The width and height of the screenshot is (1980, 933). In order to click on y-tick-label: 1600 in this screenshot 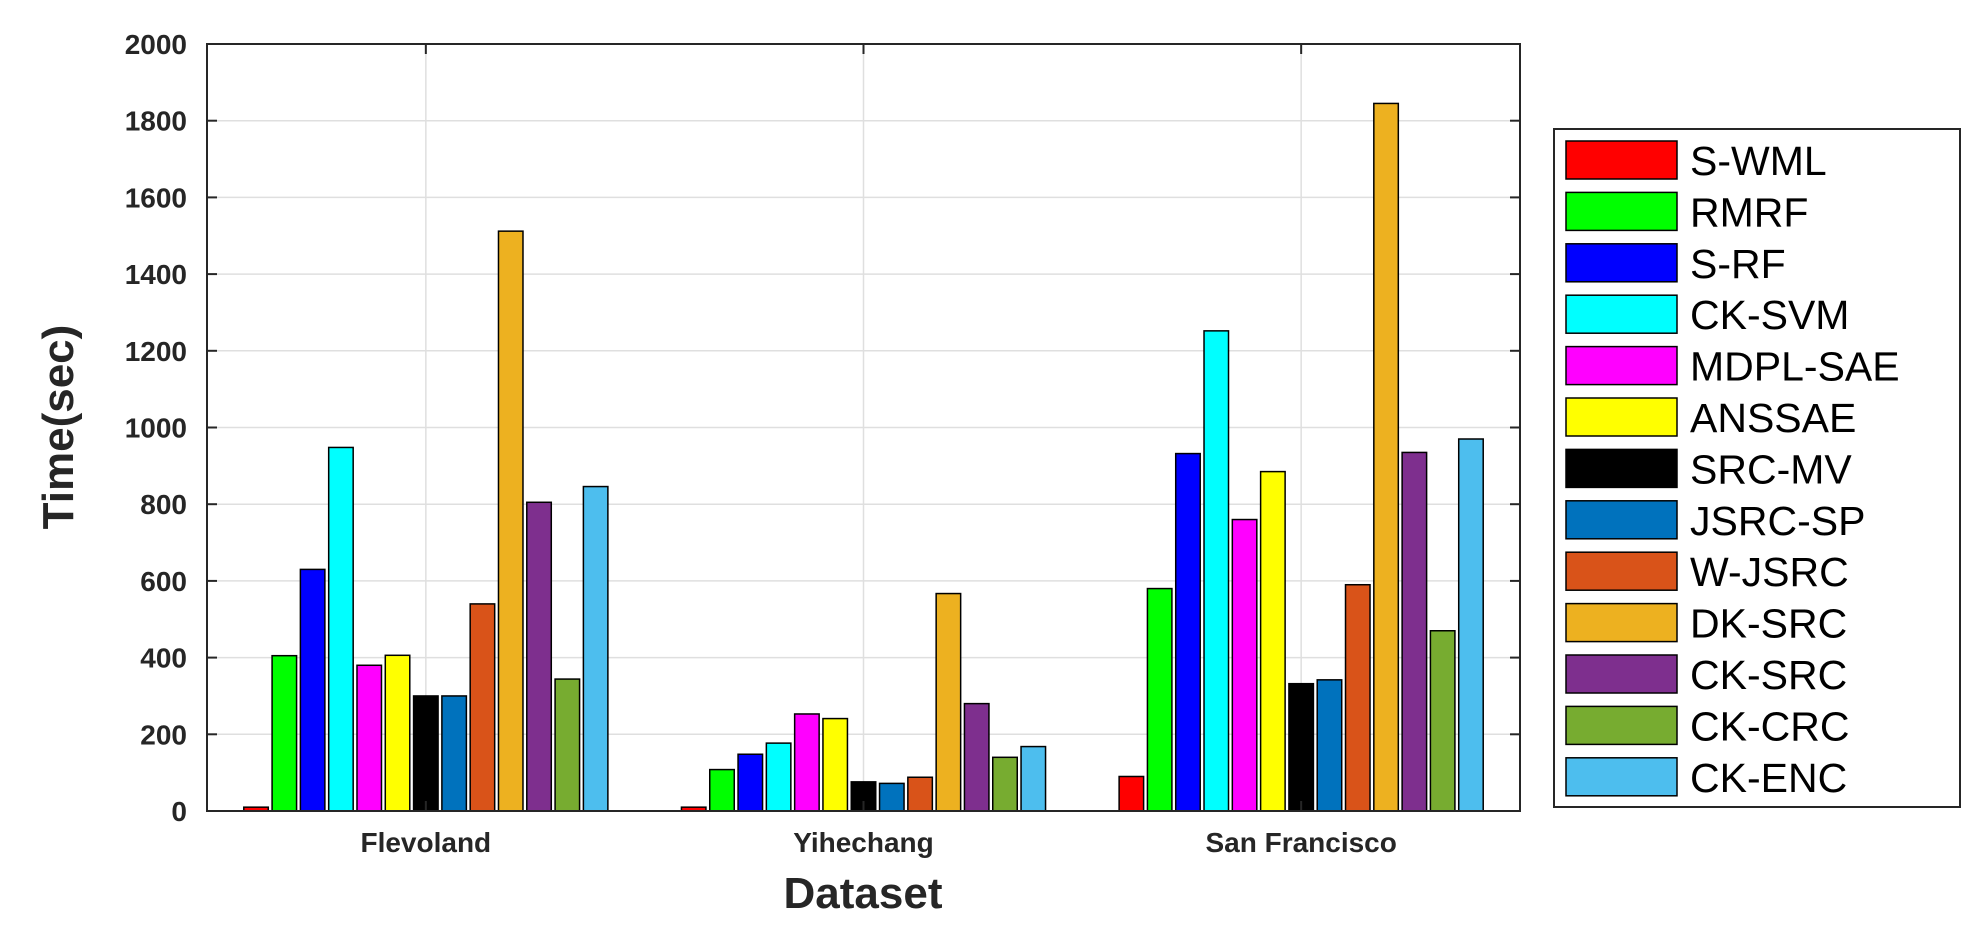, I will do `click(156, 197)`.